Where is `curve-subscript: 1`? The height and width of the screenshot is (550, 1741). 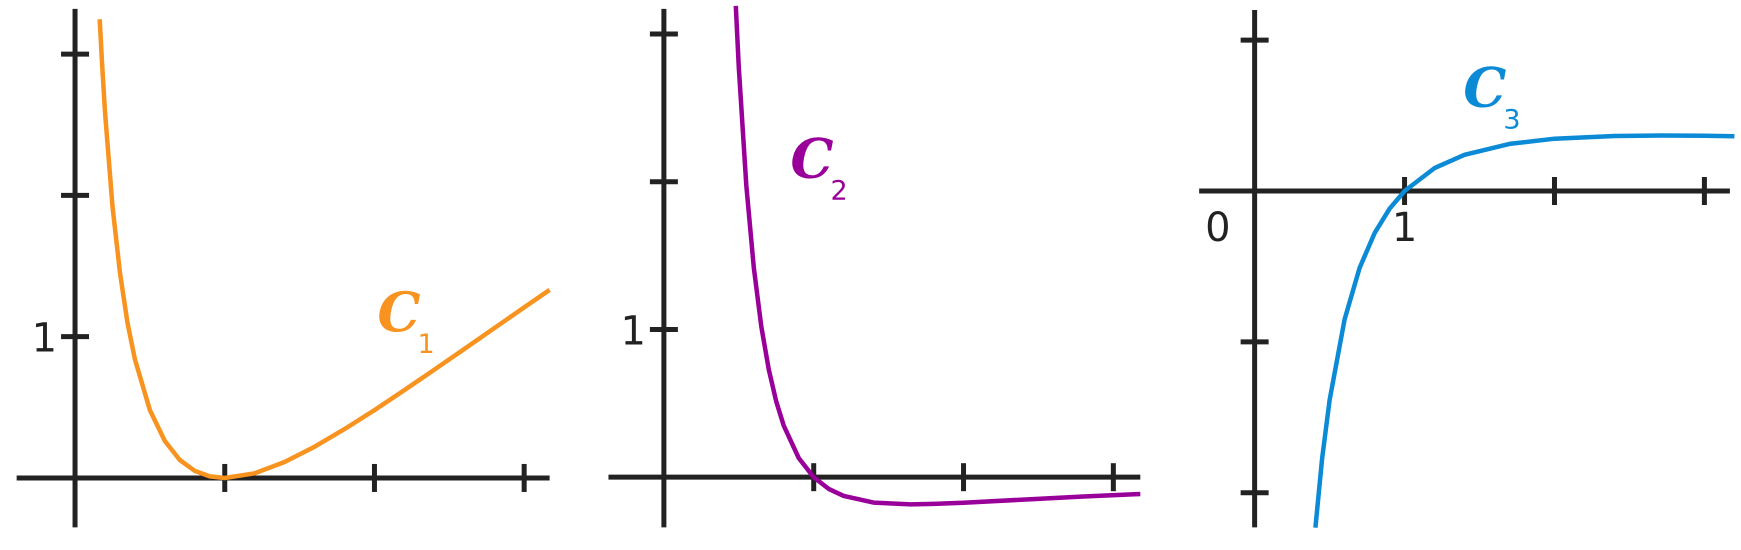
curve-subscript: 1 is located at coordinates (426, 344).